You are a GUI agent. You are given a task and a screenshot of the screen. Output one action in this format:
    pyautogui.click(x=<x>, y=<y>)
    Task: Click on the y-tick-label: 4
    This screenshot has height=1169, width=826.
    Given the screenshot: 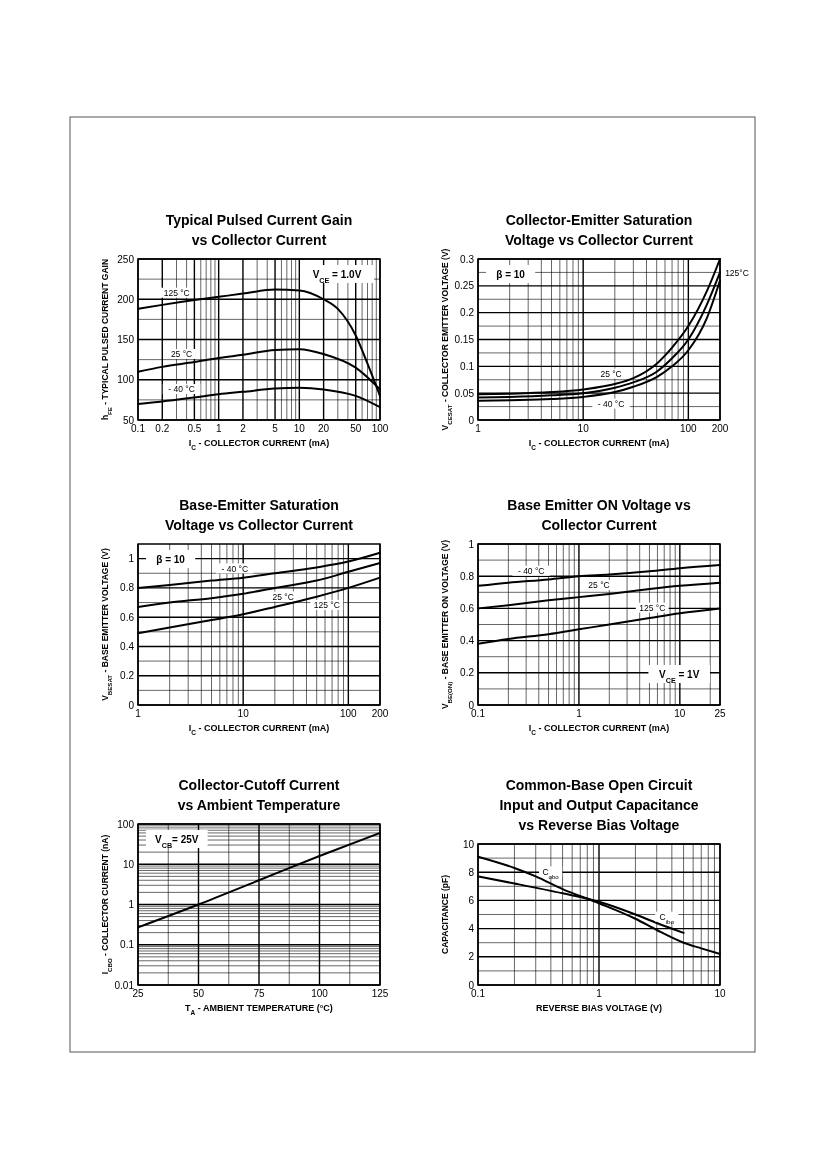 What is the action you would take?
    pyautogui.click(x=471, y=929)
    